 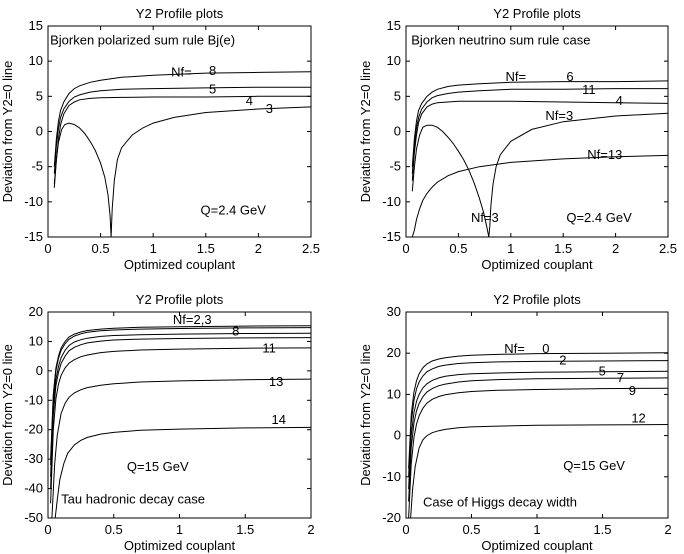 What do you see at coordinates (391, 517) in the screenshot?
I see `chart-4-y-tick-label: -20` at bounding box center [391, 517].